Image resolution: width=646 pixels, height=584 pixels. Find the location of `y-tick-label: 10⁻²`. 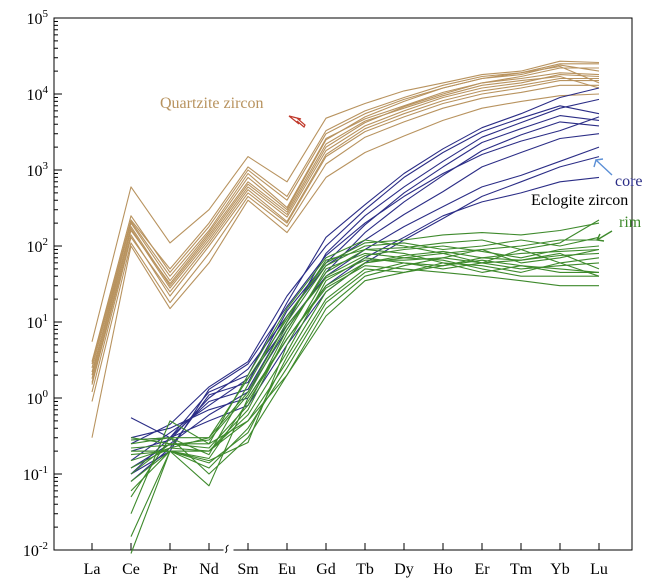

y-tick-label: 10⁻² is located at coordinates (35, 550).